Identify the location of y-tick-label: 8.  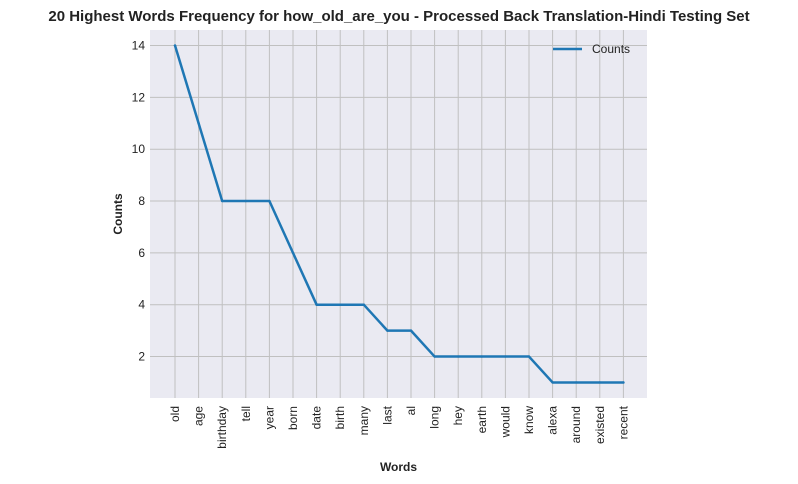
(141, 201).